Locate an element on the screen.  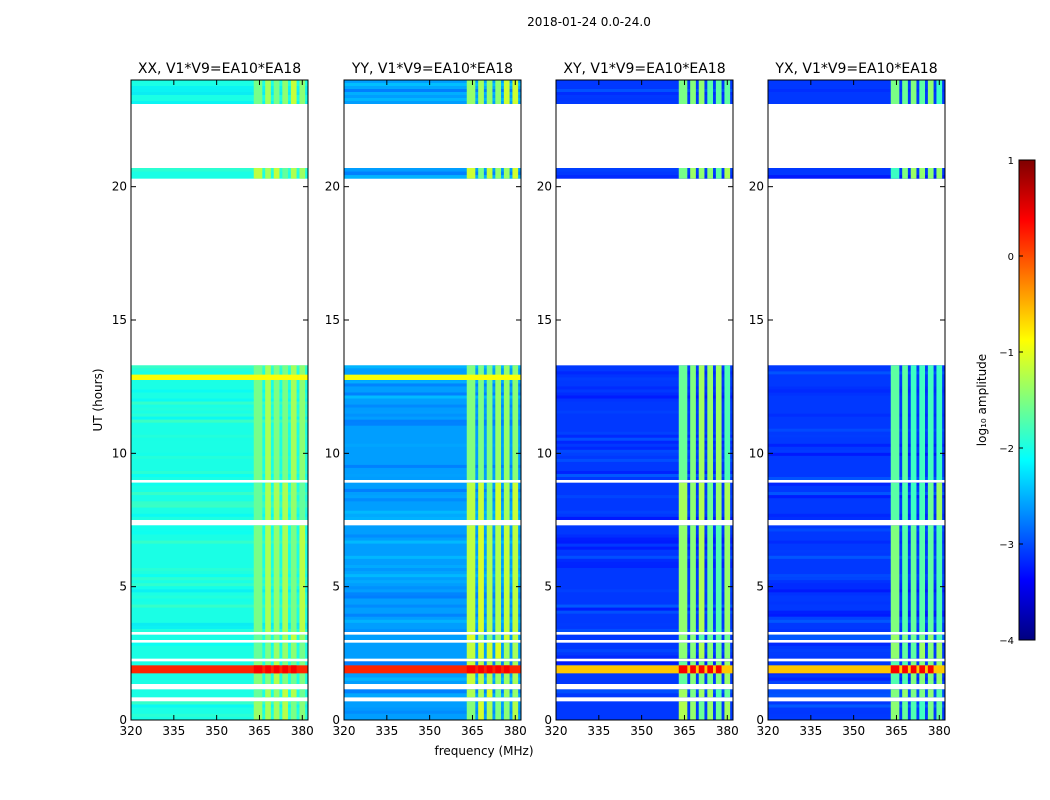
bright-event is located at coordinates (432, 669).